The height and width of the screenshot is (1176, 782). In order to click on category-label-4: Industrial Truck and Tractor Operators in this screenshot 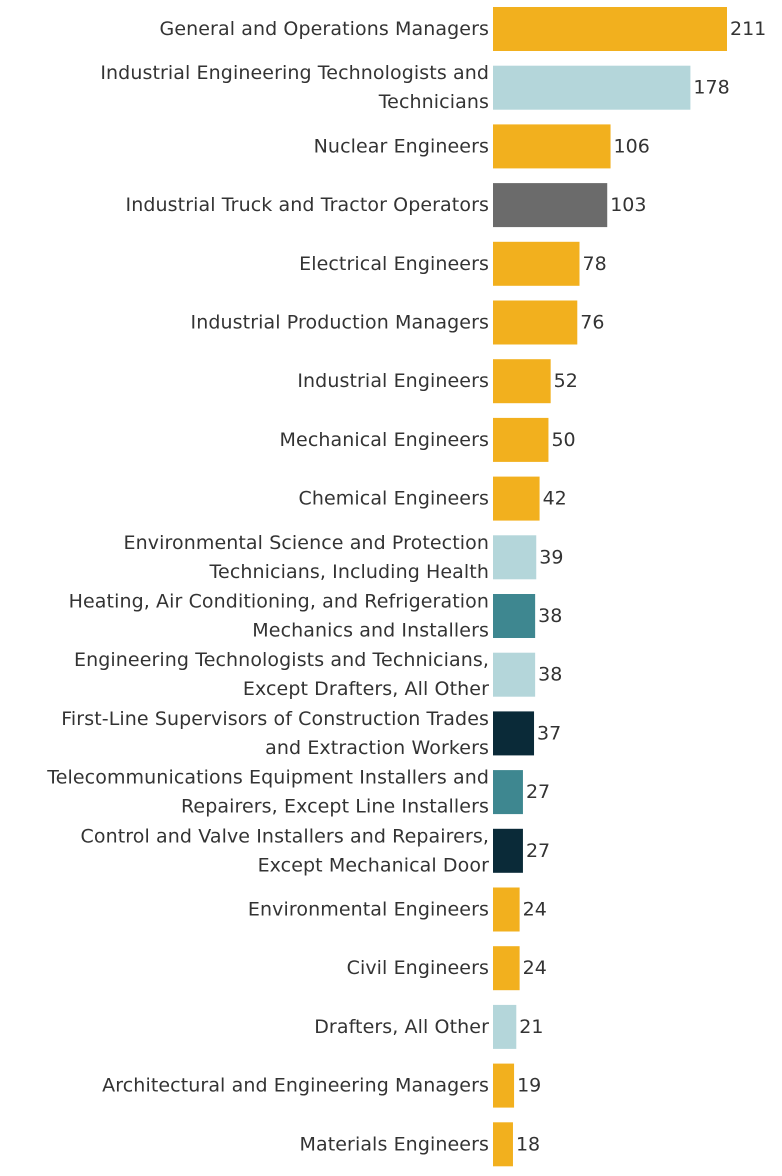, I will do `click(307, 205)`.